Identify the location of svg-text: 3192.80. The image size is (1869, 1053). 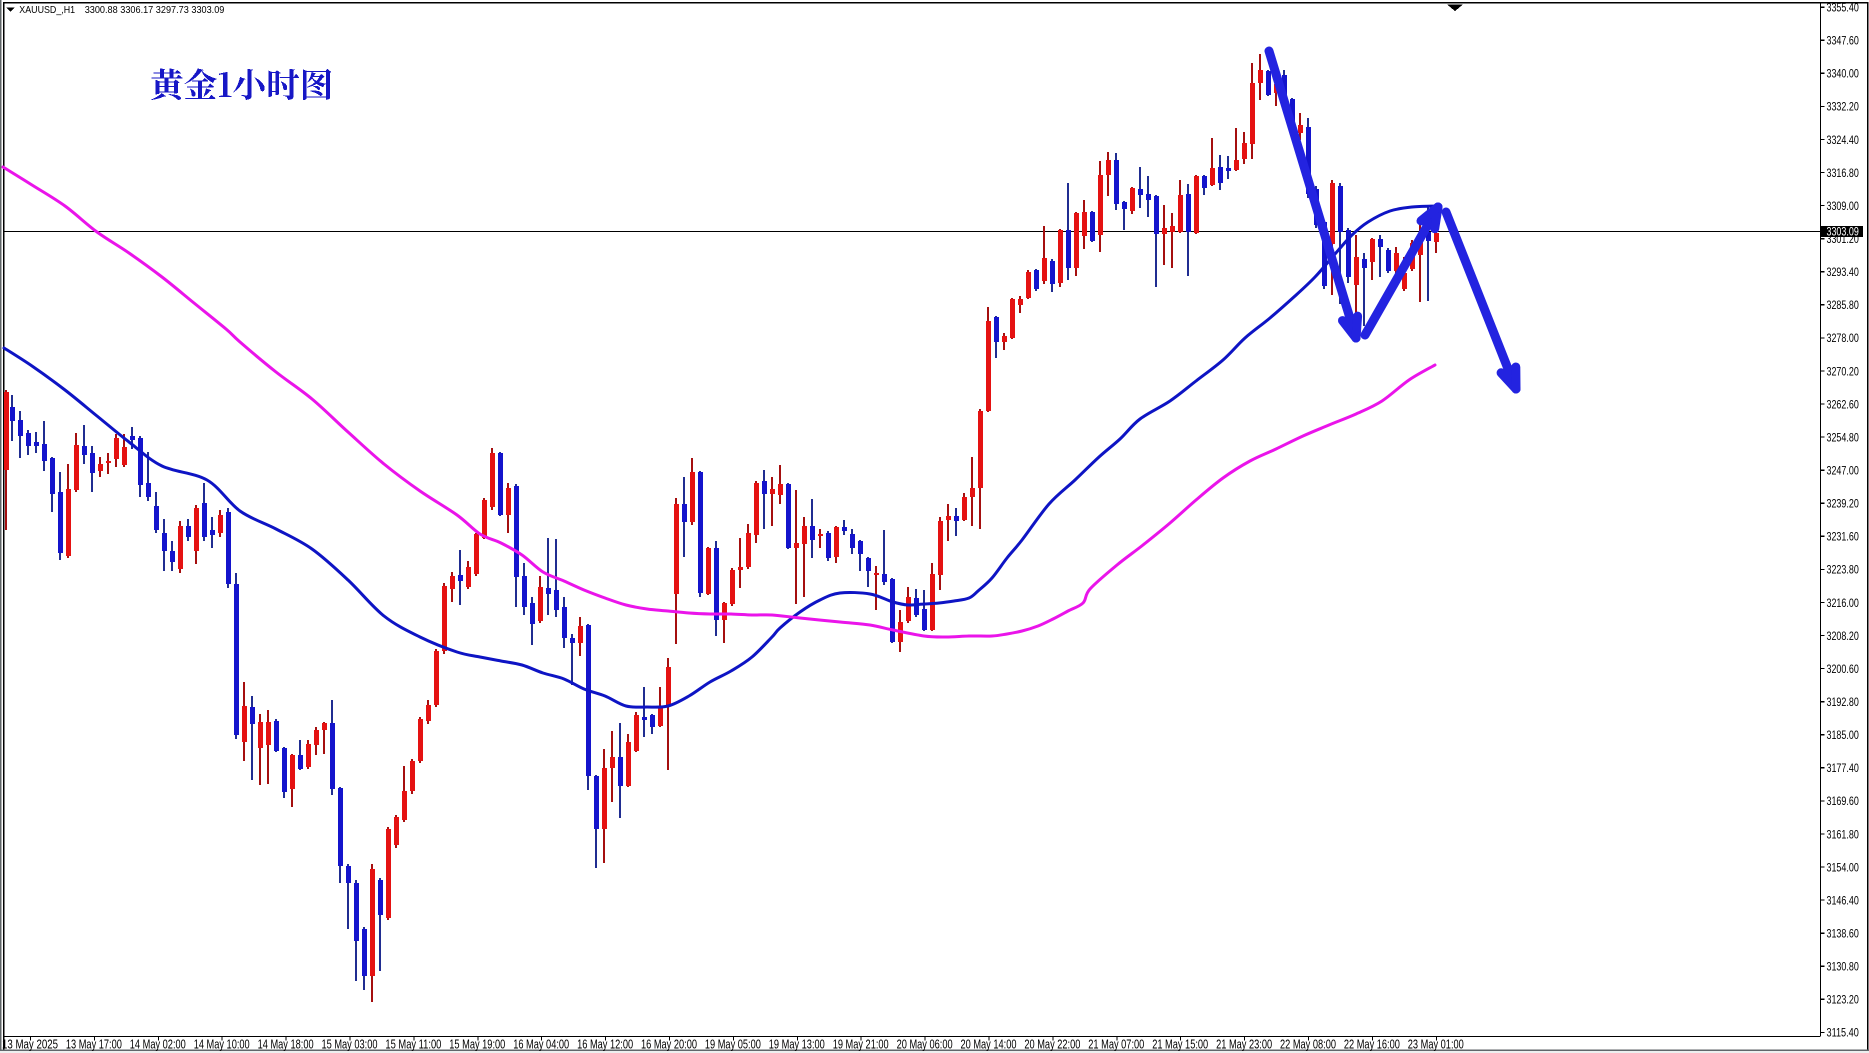
(1843, 702).